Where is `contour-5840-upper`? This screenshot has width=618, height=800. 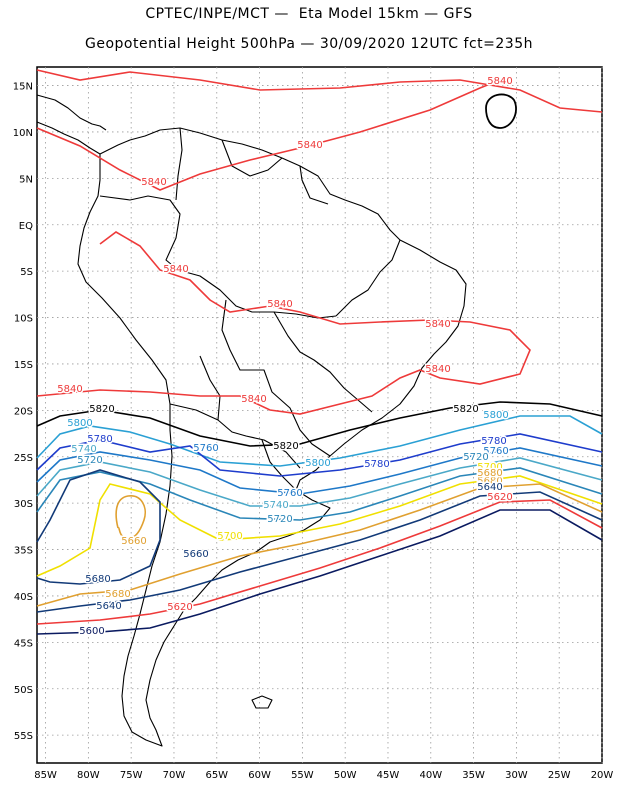
contour-5840-upper is located at coordinates (268, 135).